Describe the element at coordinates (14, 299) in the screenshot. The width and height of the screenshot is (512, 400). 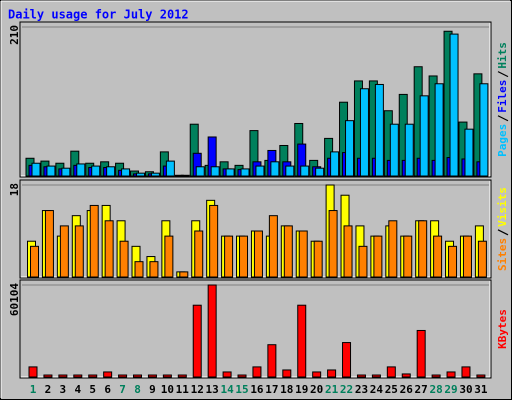
I see `y-tick-label: 60104` at that location.